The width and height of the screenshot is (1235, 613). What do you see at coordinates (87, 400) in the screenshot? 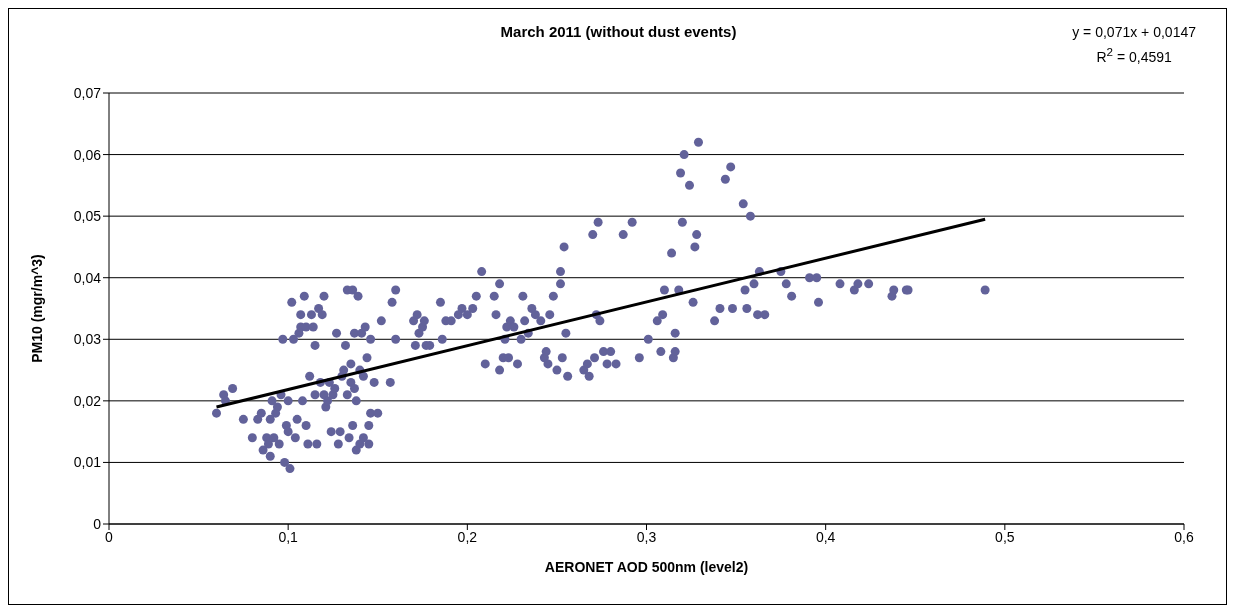
I see `y-tick-label: 0,02` at bounding box center [87, 400].